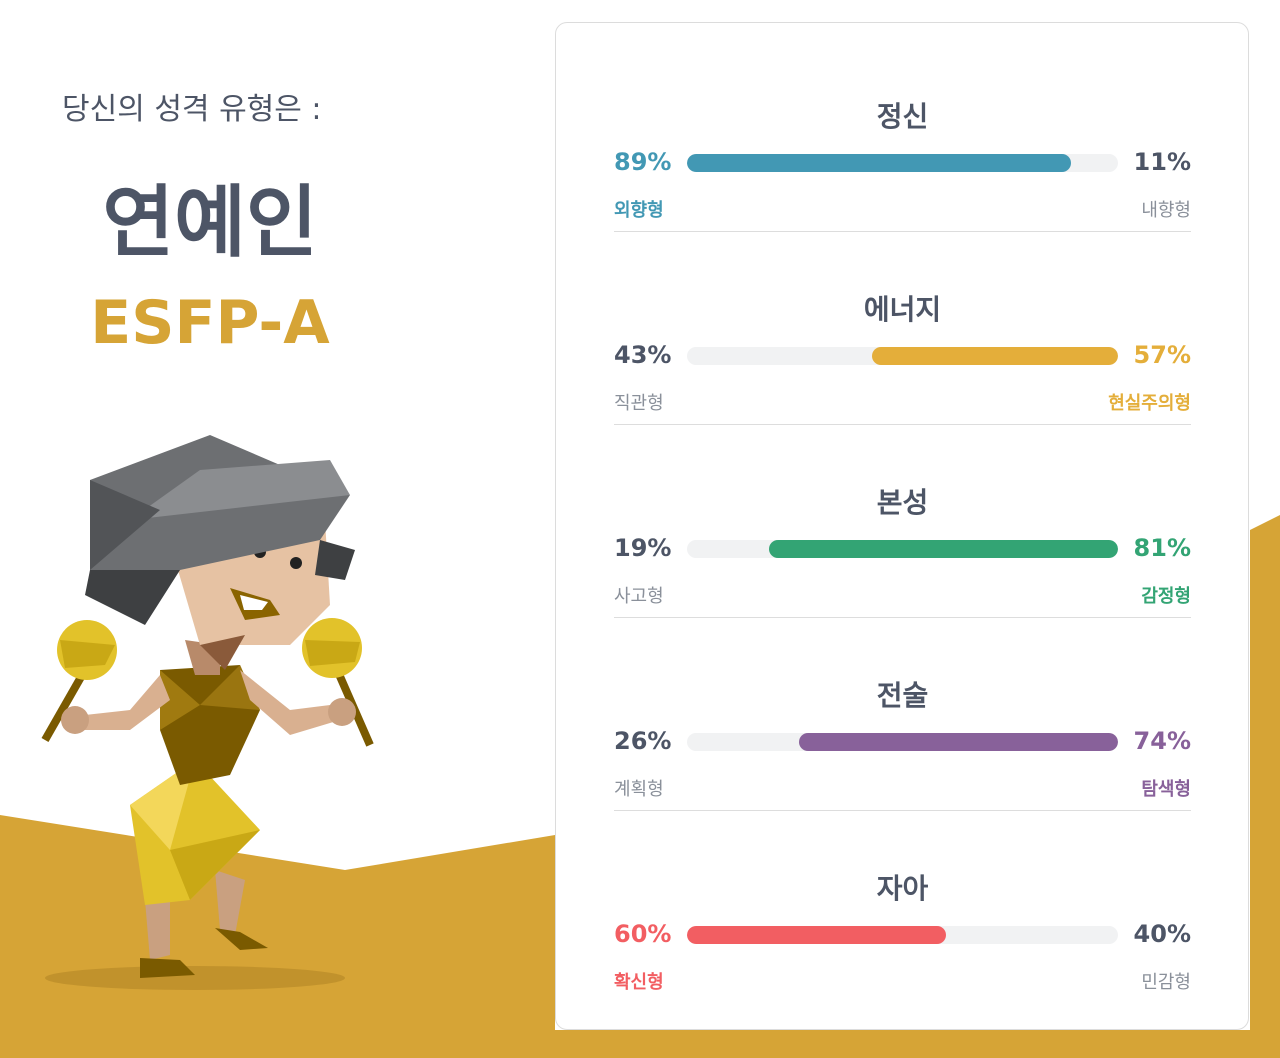  What do you see at coordinates (1166, 596) in the screenshot?
I see `trait-right-label: 감정형` at bounding box center [1166, 596].